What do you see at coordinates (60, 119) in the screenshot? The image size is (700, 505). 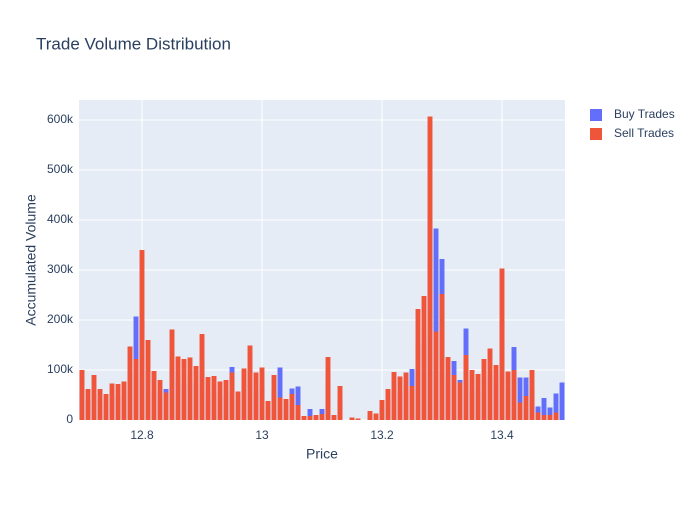 I see `y-tick-label: 600k` at bounding box center [60, 119].